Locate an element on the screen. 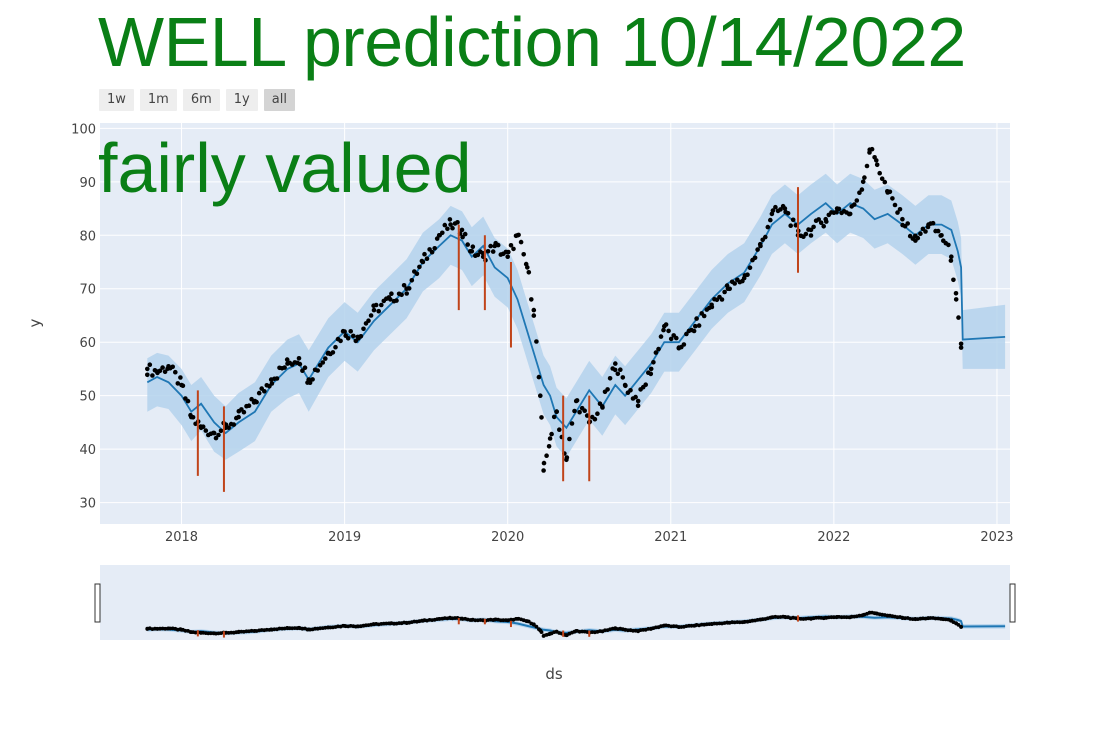 The height and width of the screenshot is (740, 1110). y-tick-label: 50 is located at coordinates (87, 397).